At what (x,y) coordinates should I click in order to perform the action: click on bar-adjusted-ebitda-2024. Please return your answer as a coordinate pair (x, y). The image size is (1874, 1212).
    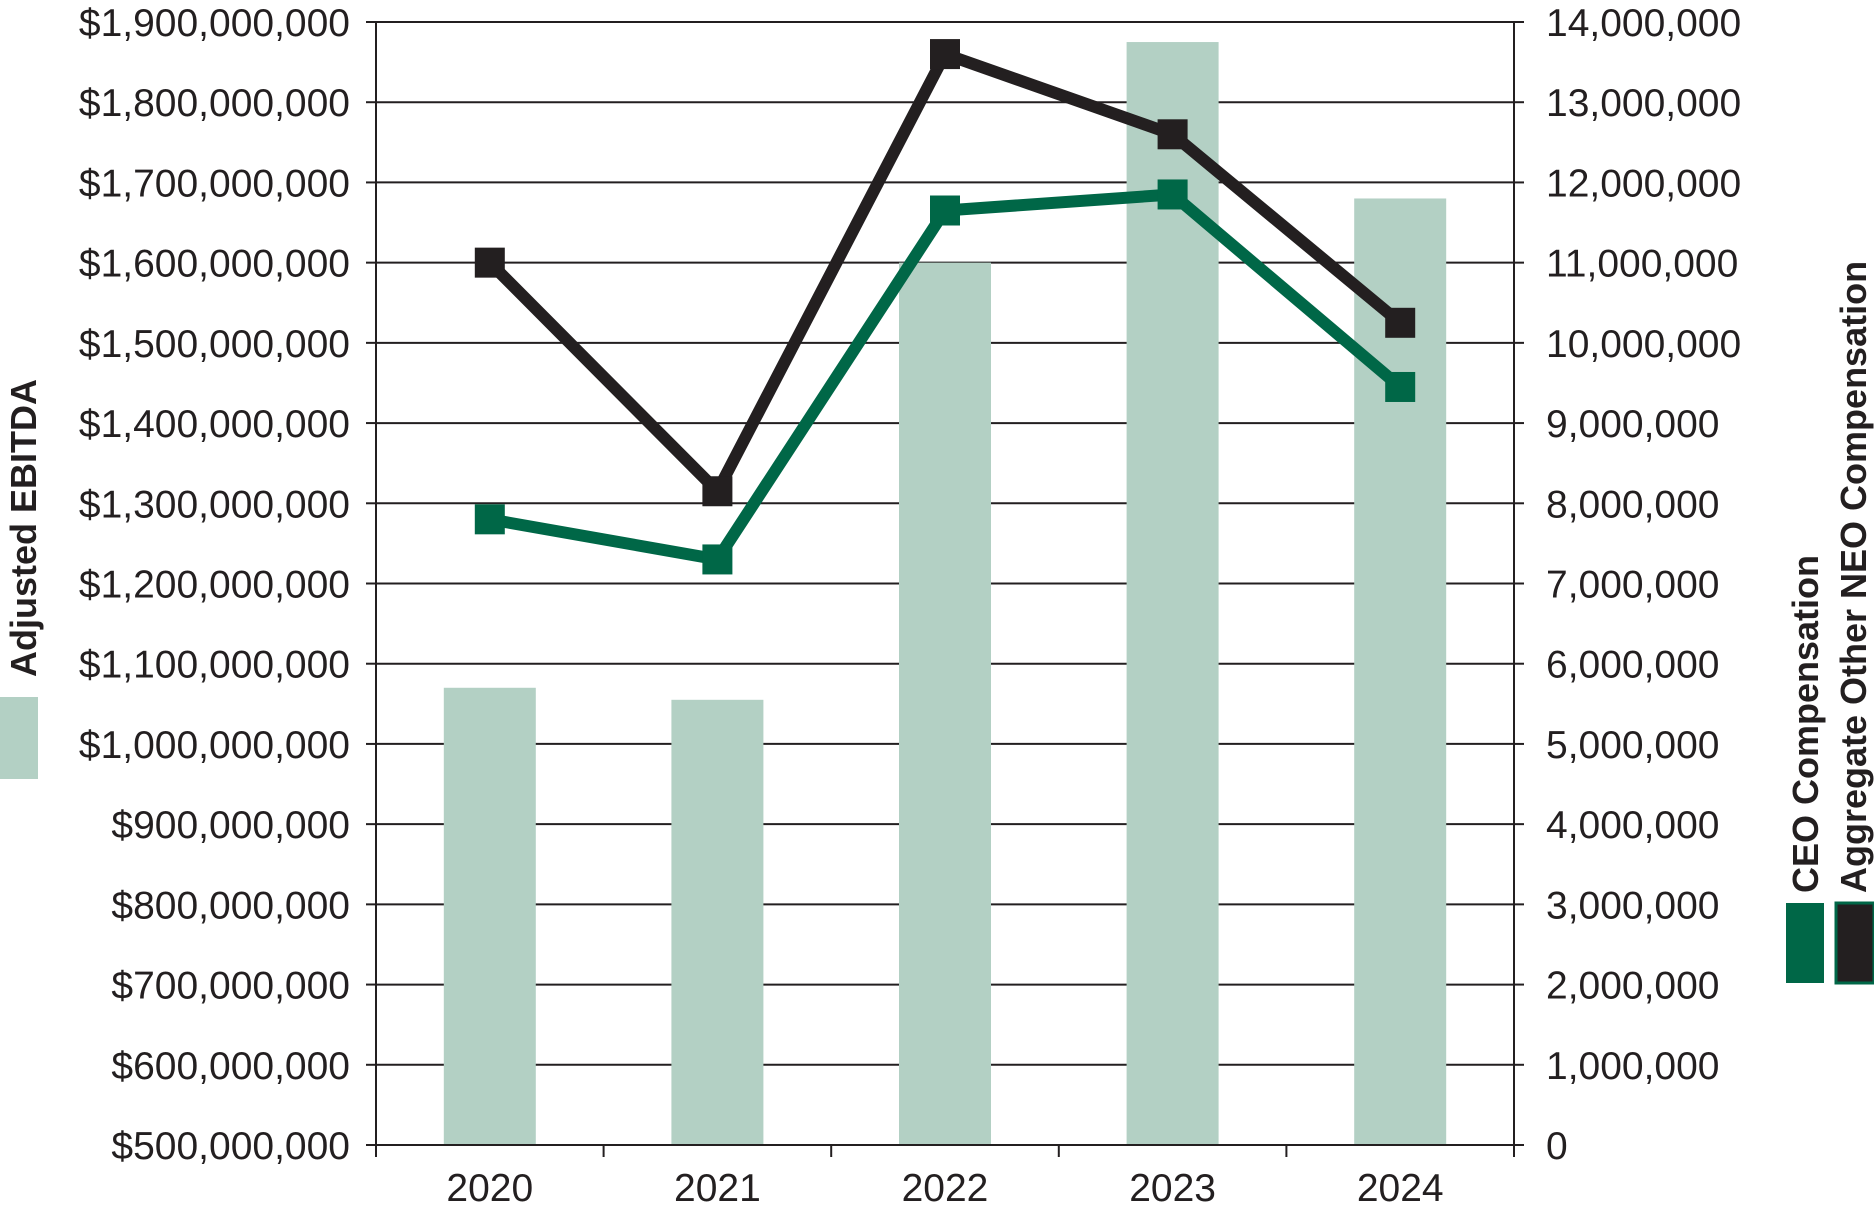
    Looking at the image, I should click on (1400, 671).